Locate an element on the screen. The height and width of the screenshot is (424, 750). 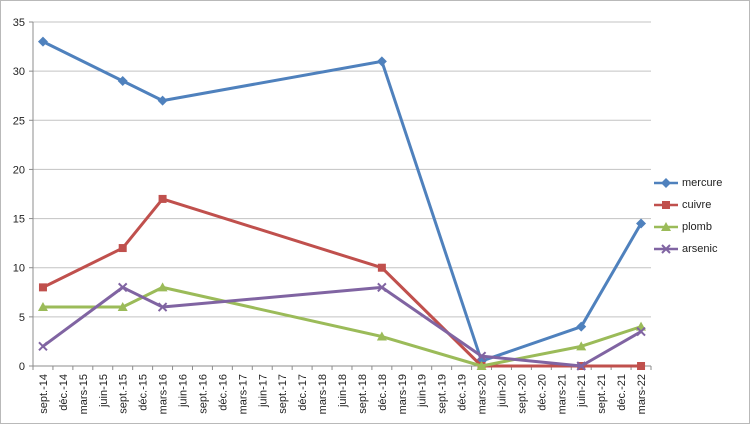
y-axis-label: 30 is located at coordinates (19, 72).